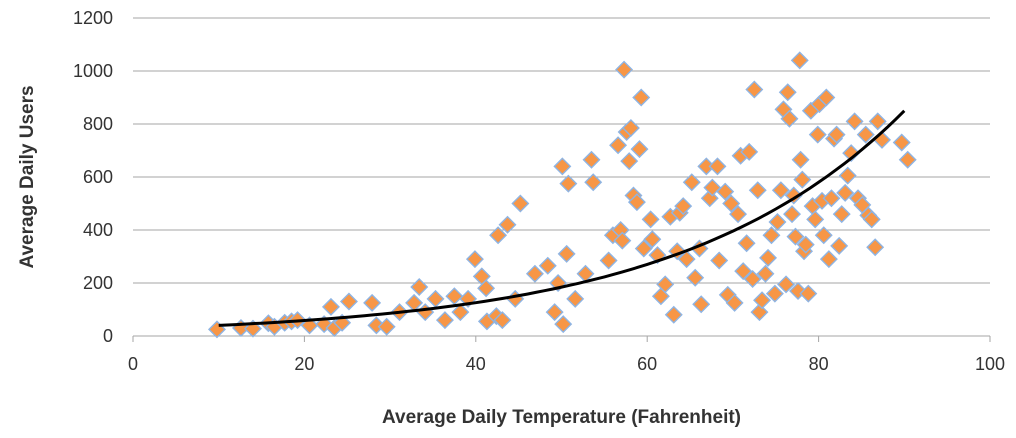  What do you see at coordinates (133, 364) in the screenshot?
I see `x-tick-label: 0` at bounding box center [133, 364].